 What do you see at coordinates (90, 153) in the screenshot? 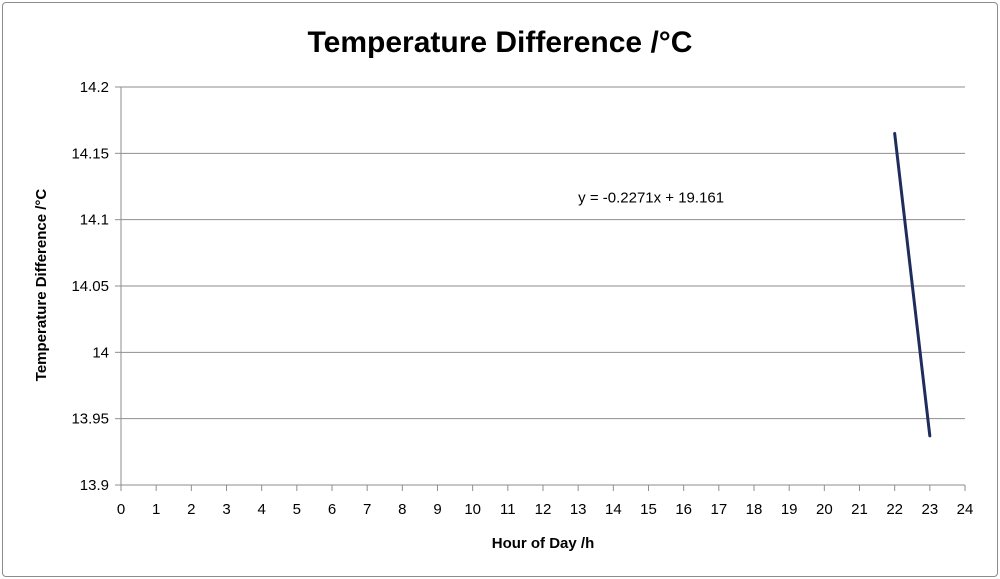
I see `y-tick-label: 14.15` at bounding box center [90, 153].